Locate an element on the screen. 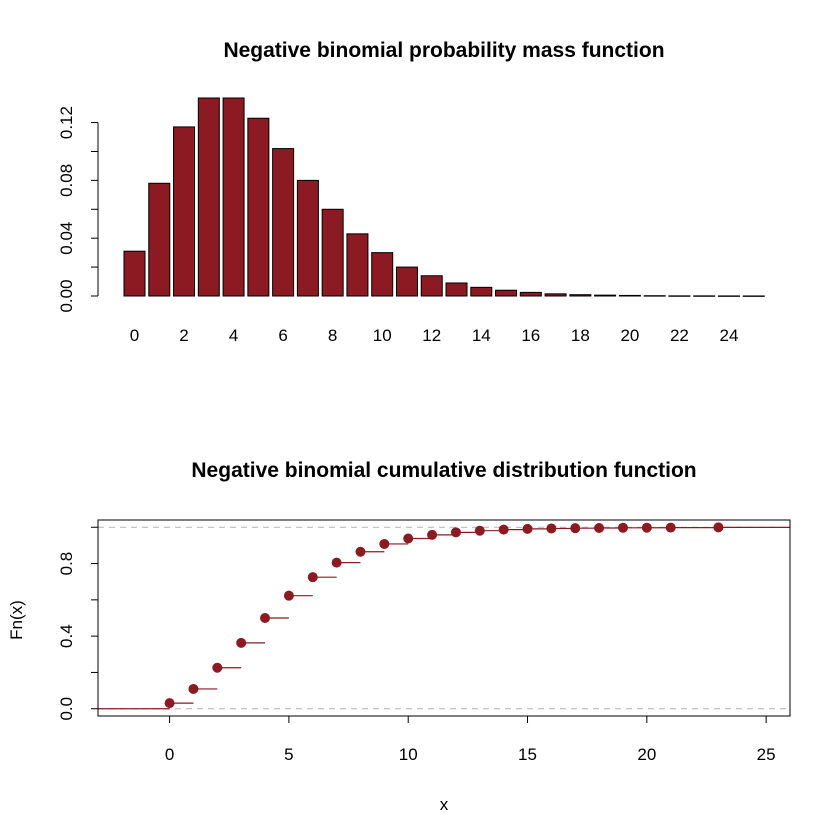  pmf-x-tick-label: 22 is located at coordinates (679, 335).